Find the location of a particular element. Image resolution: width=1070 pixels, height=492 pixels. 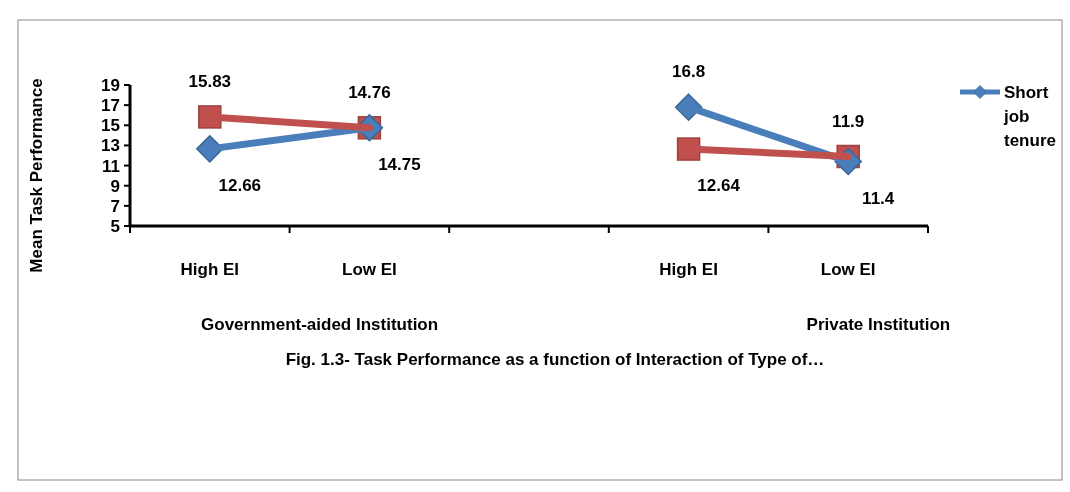

data-label: 11.4 is located at coordinates (878, 198).